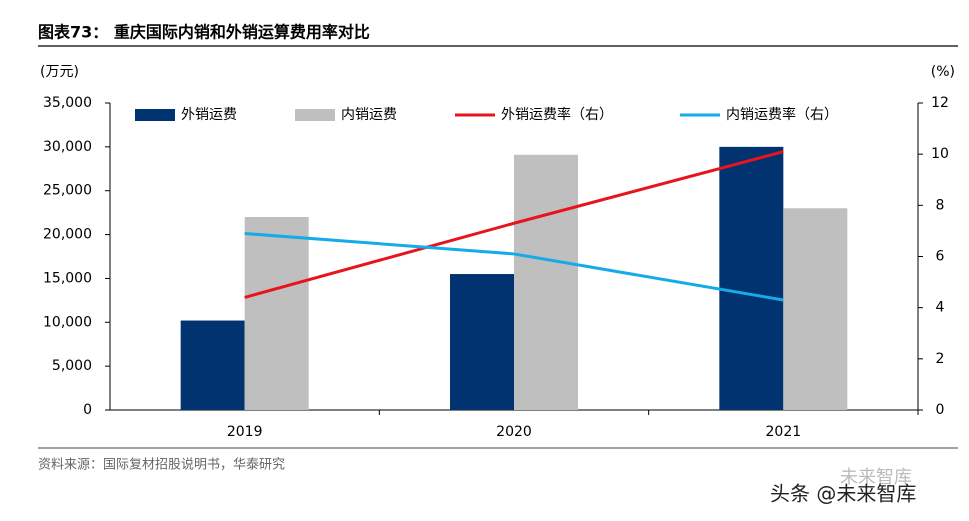 This screenshot has height=521, width=969. I want to click on legend-label: 外销运费率（右）, so click(557, 114).